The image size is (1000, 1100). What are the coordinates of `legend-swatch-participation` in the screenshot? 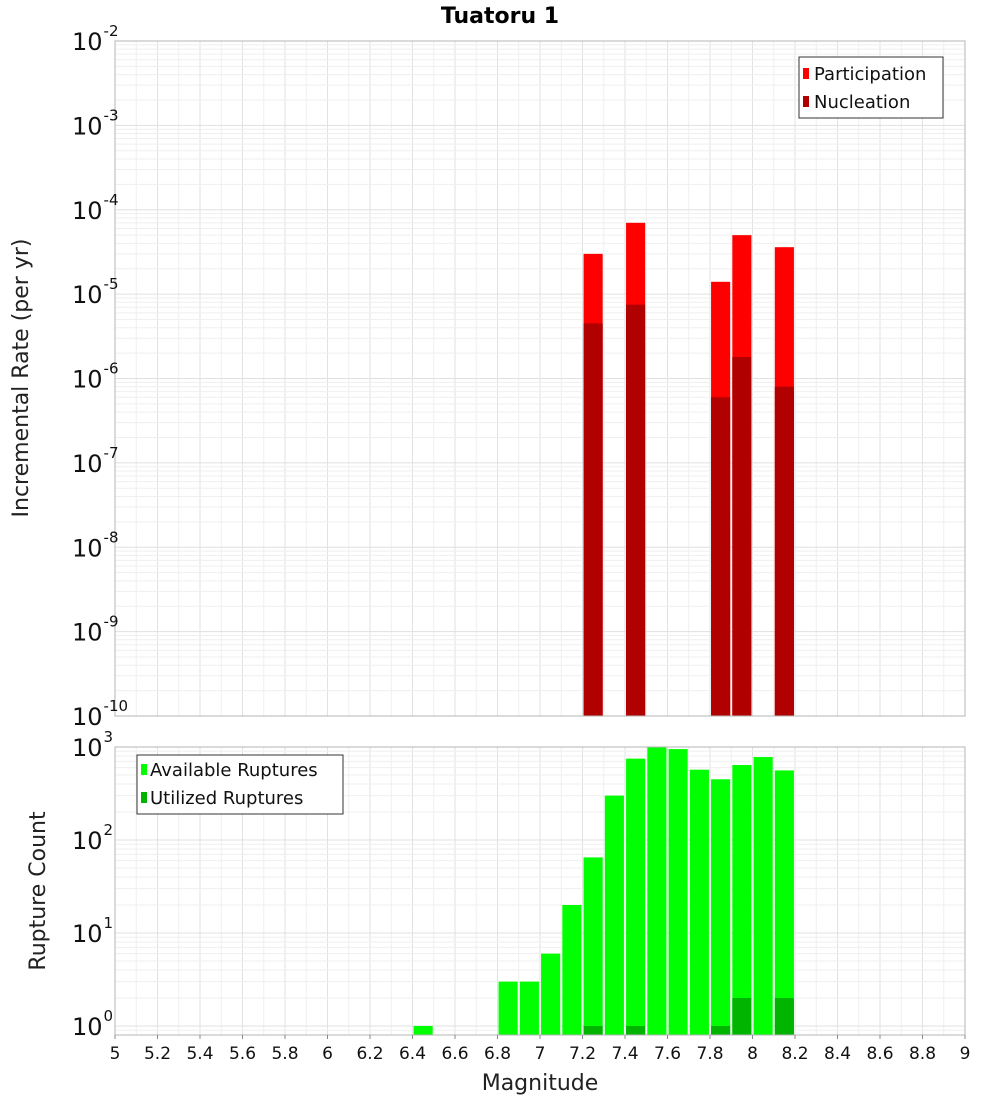 It's located at (806, 73).